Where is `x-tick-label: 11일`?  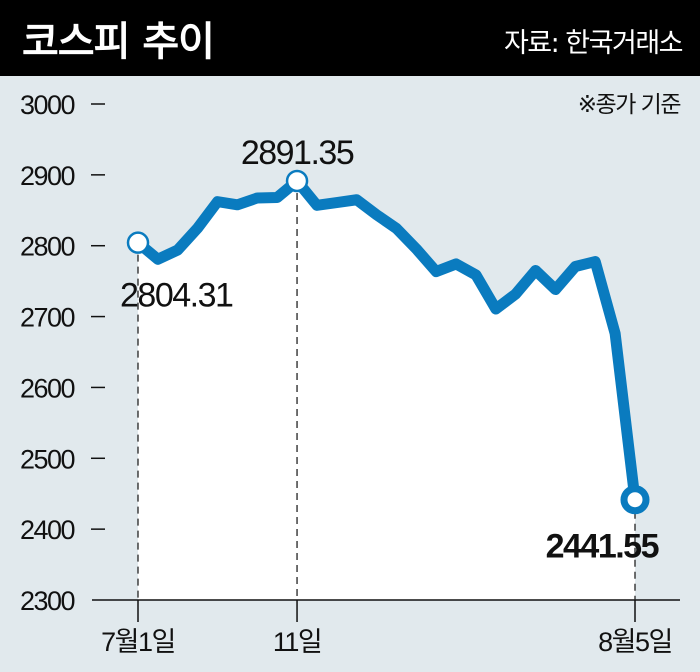
x-tick-label: 11일 is located at coordinates (297, 642).